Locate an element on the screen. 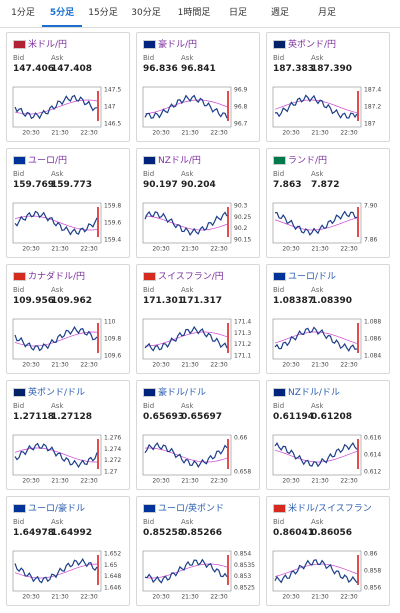 This screenshot has width=400, height=613. bid-value: 1.64978 is located at coordinates (33, 533).